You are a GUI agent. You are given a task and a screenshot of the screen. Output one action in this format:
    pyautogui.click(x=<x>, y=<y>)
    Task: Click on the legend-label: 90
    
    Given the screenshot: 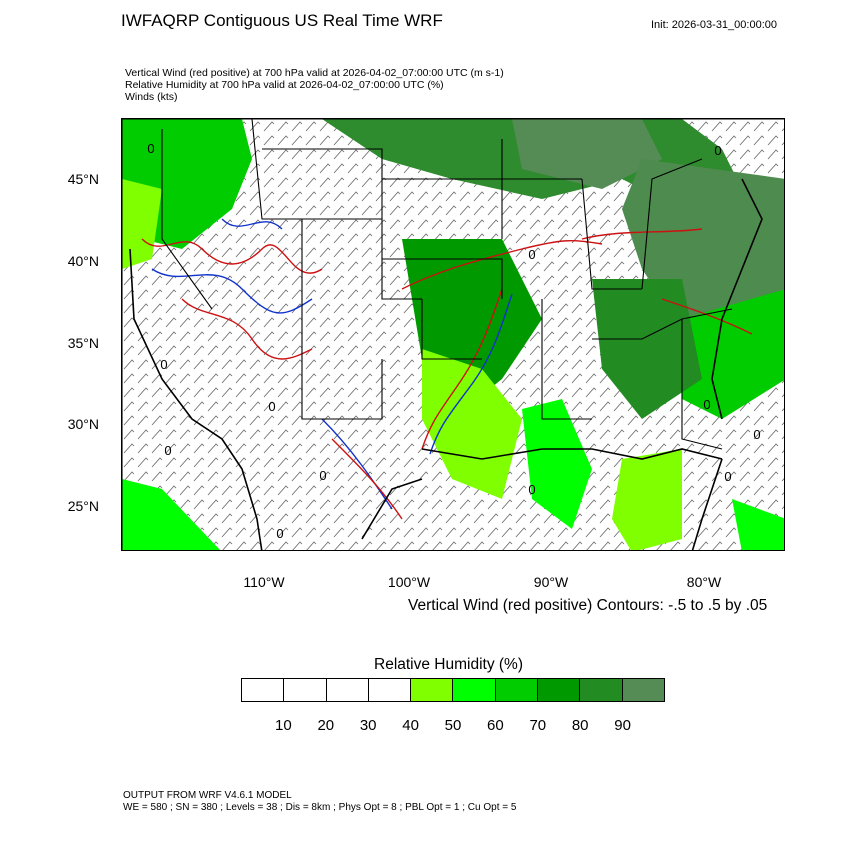 What is the action you would take?
    pyautogui.click(x=622, y=725)
    